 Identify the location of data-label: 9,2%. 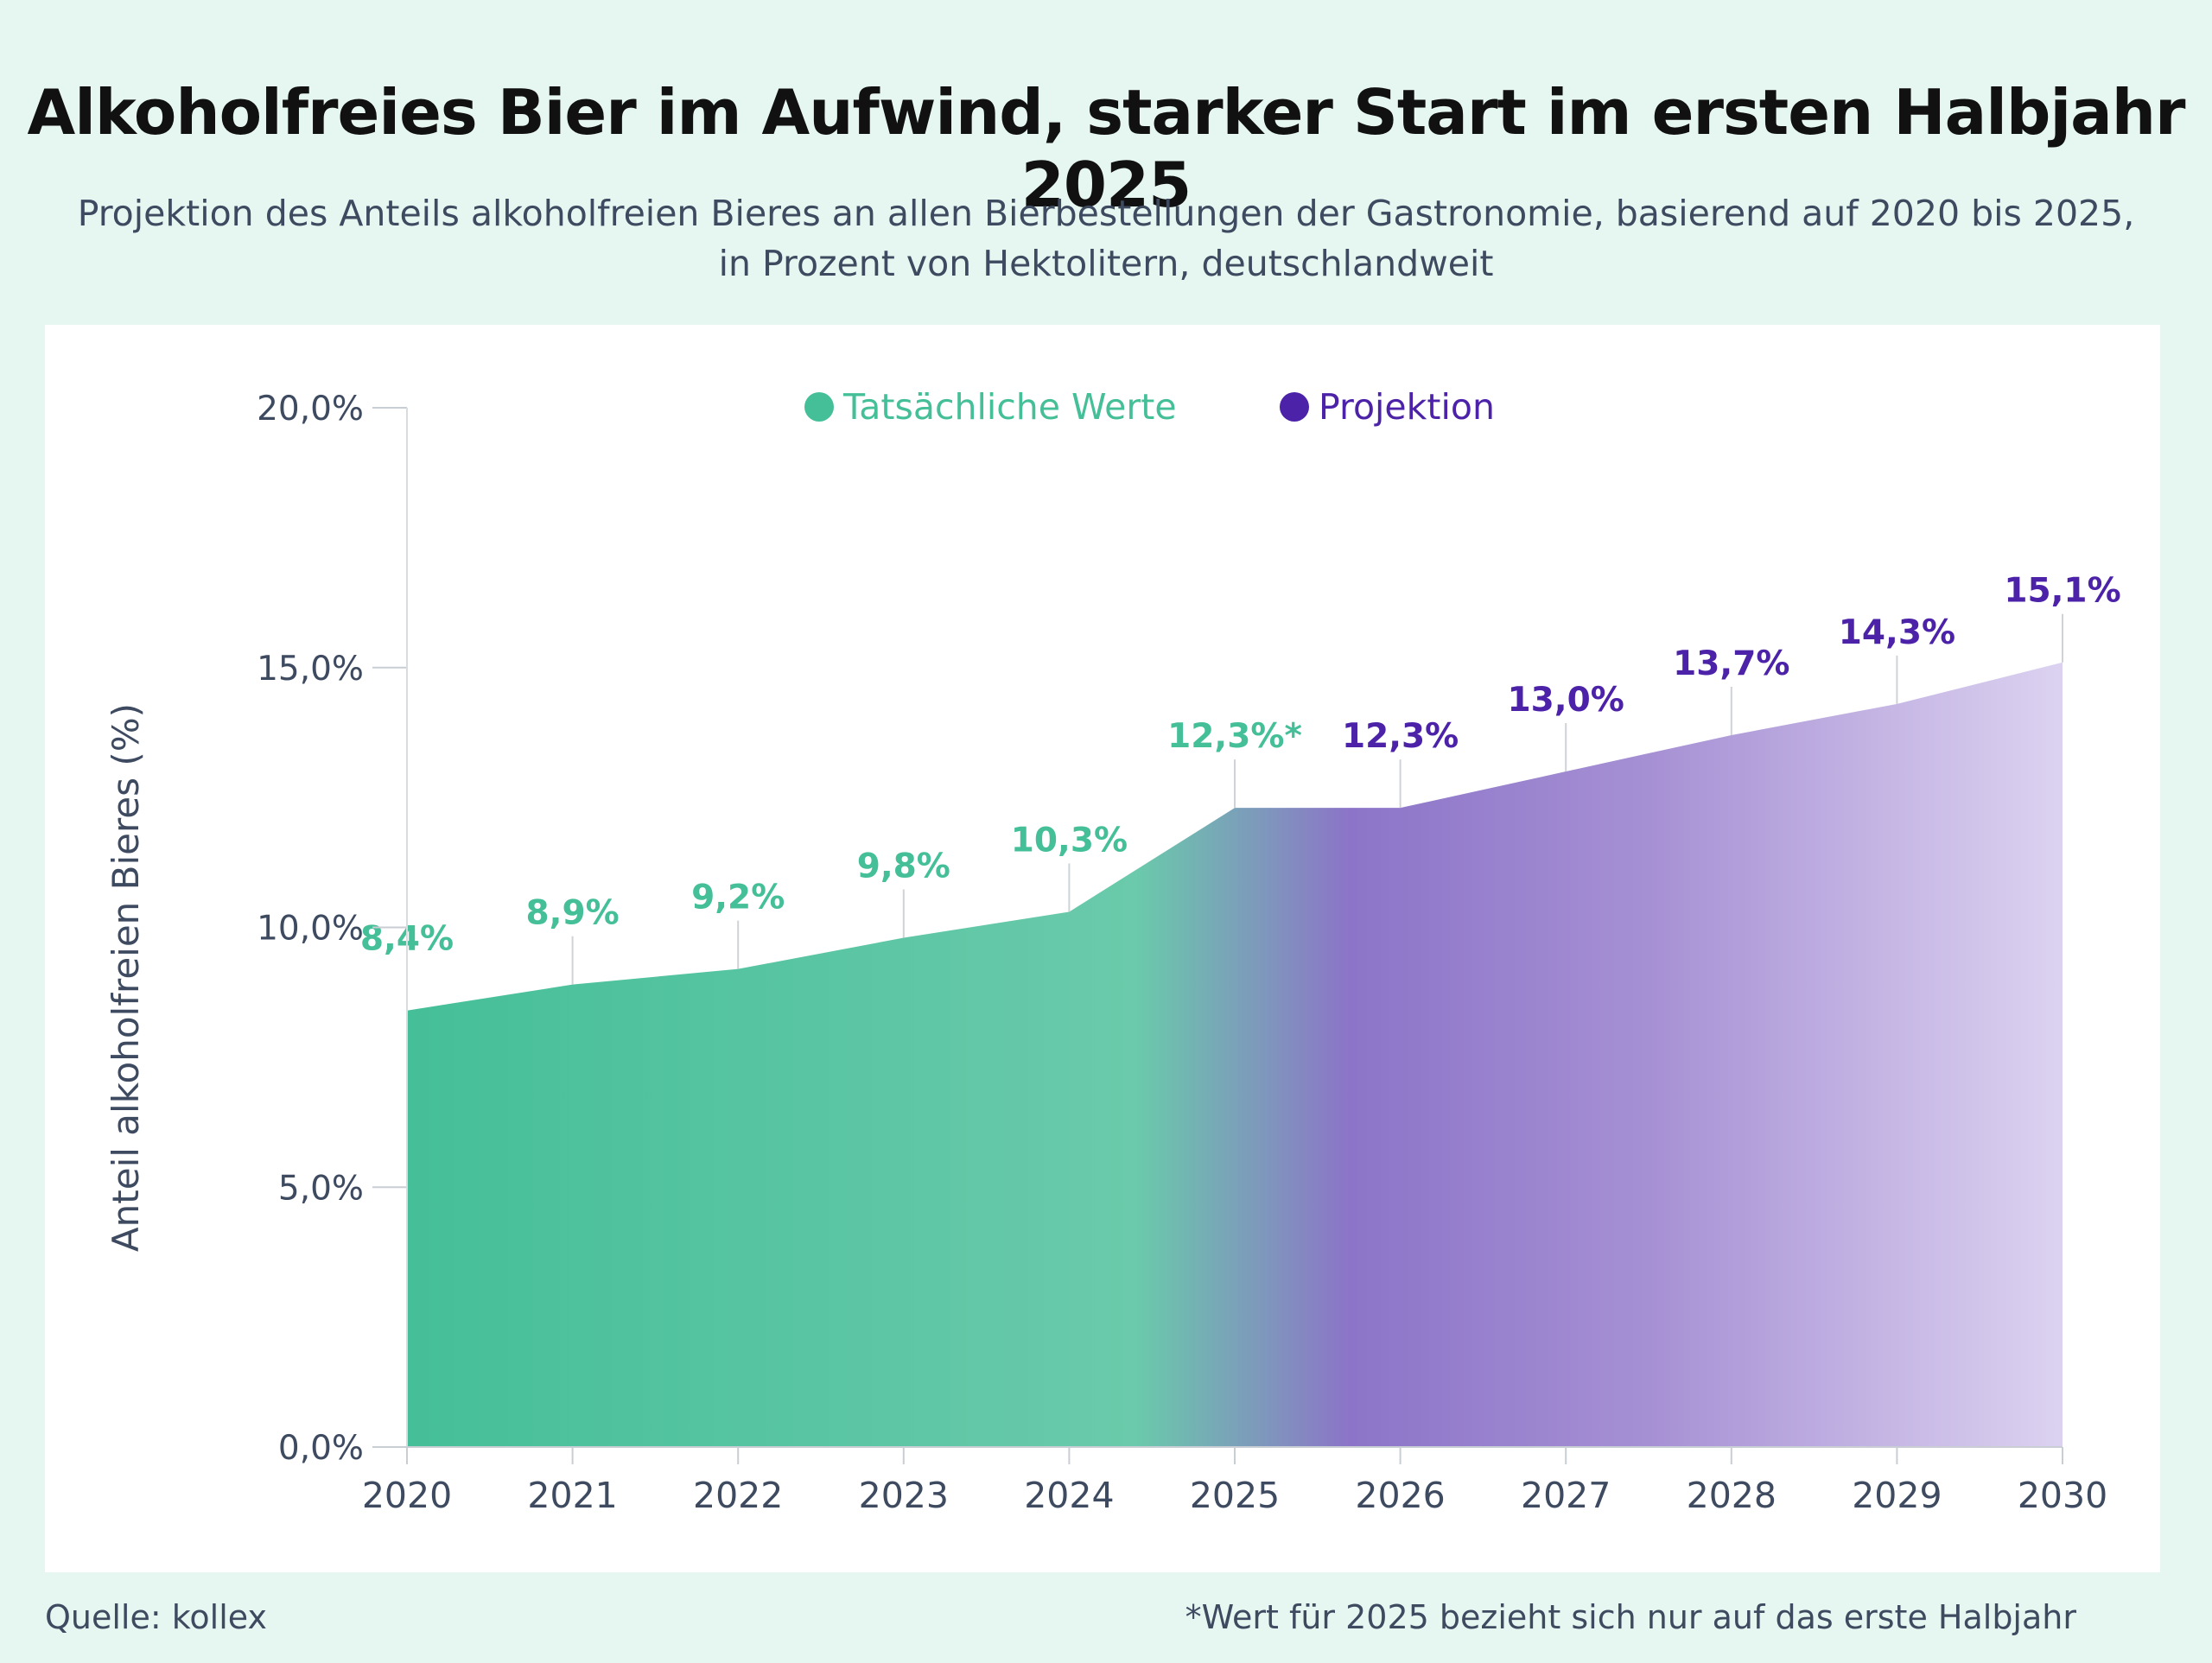
(738, 898).